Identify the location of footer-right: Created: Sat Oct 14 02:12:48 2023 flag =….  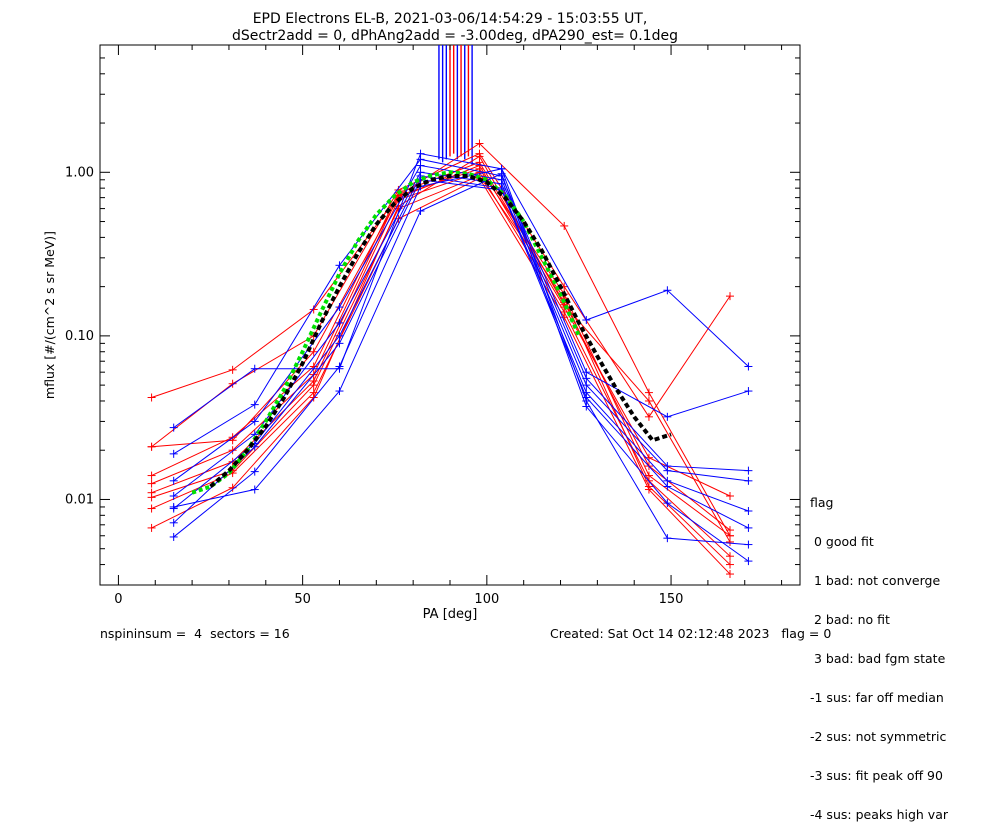
(691, 633).